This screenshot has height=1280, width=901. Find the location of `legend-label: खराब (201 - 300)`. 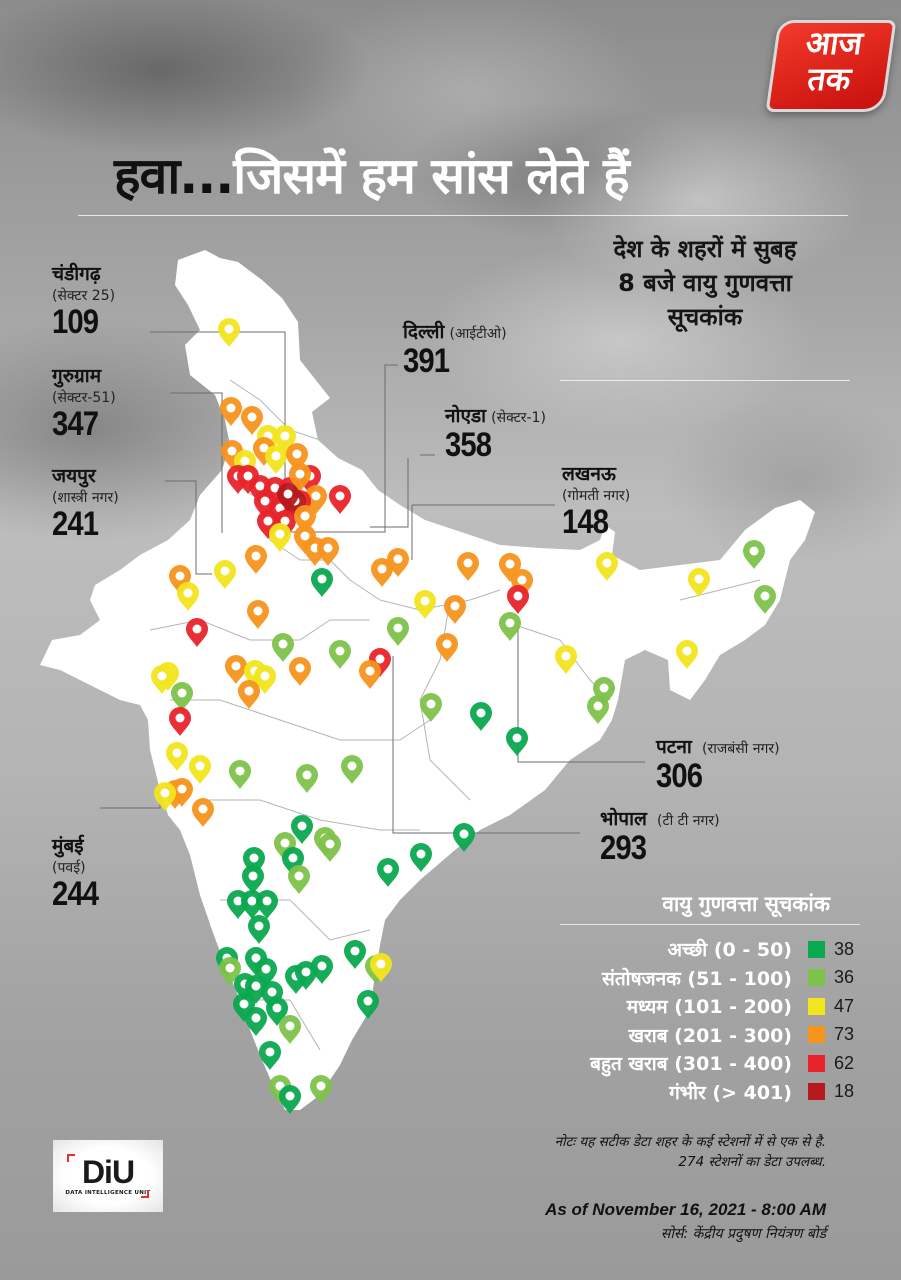

legend-label: खराब (201 - 300) is located at coordinates (710, 1035).